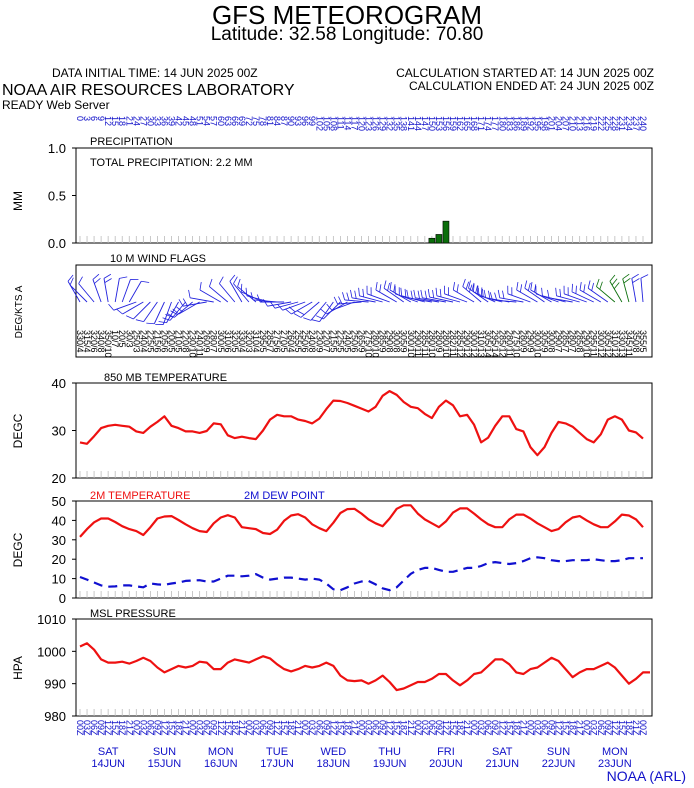 Image resolution: width=694 pixels, height=788 pixels. What do you see at coordinates (179, 341) in the screenshot?
I see `wind-value-label: 210/5` at bounding box center [179, 341].